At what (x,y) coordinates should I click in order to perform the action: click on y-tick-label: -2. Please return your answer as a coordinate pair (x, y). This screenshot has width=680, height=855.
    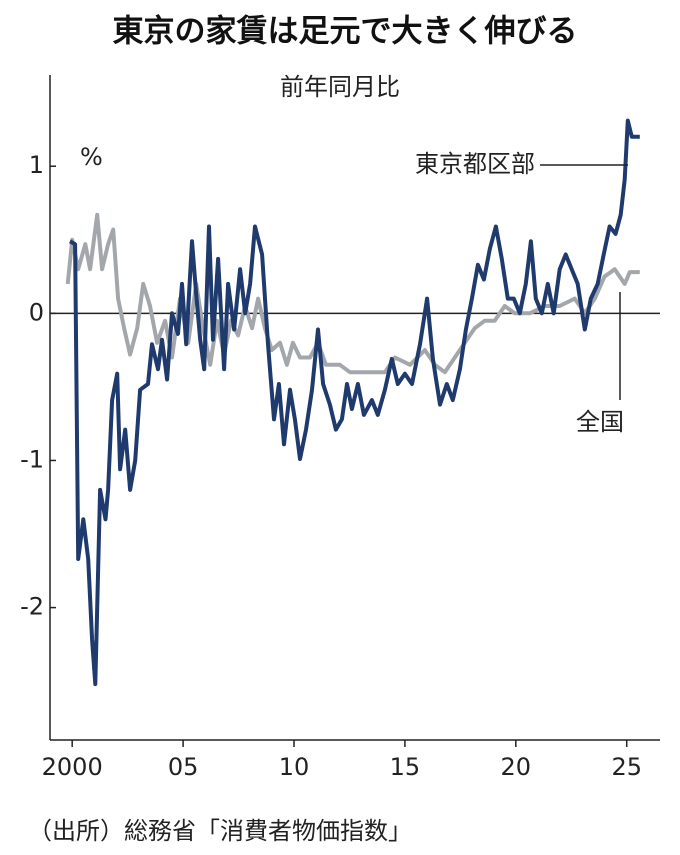
    Looking at the image, I should click on (32, 607).